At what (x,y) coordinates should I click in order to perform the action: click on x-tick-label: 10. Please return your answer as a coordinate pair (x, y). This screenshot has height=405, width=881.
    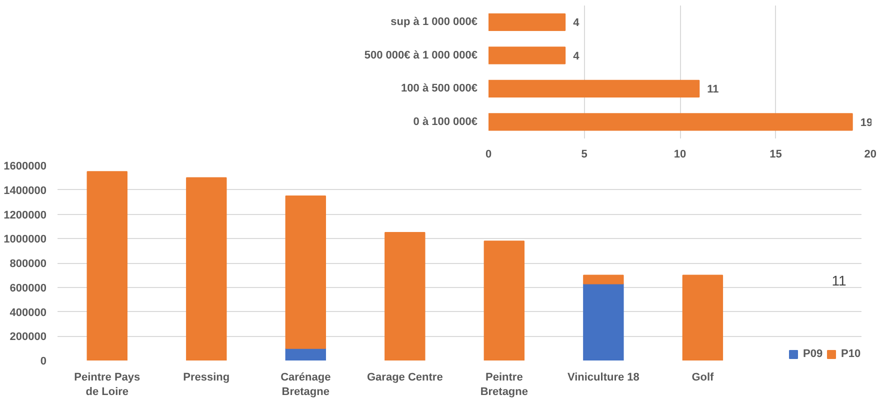
    Looking at the image, I should click on (680, 154).